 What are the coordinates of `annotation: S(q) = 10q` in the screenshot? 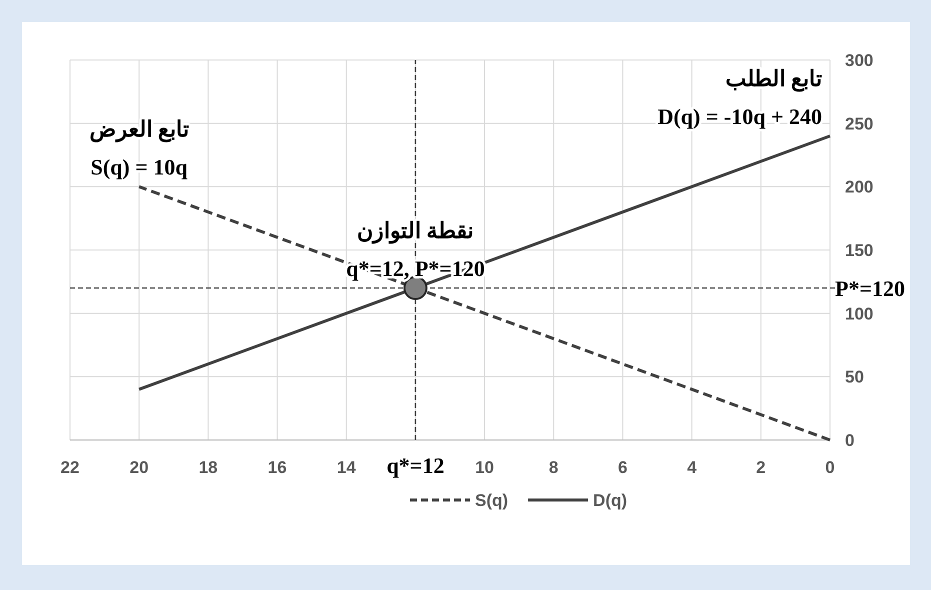 It's located at (139, 167).